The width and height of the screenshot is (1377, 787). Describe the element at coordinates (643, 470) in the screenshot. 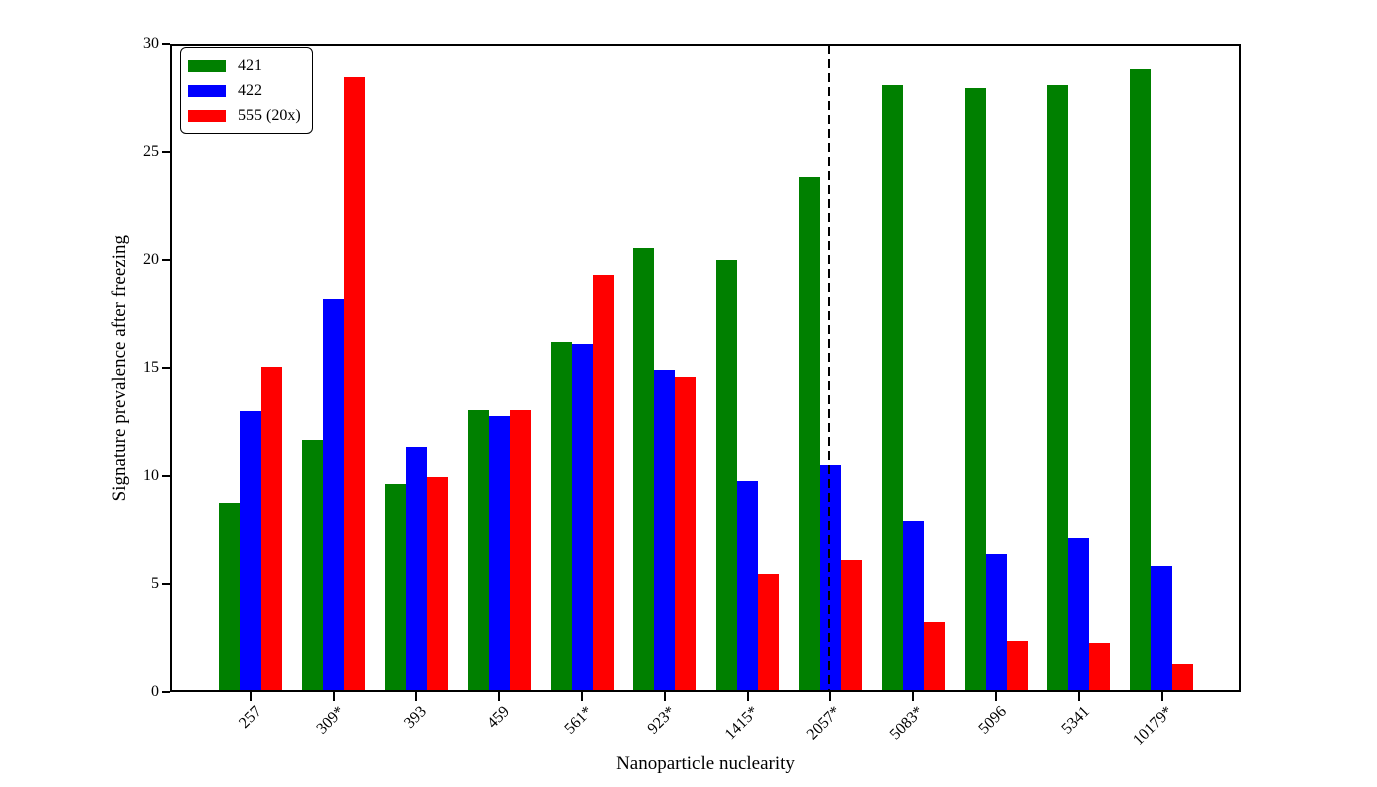

I see `bar-421-923*` at that location.